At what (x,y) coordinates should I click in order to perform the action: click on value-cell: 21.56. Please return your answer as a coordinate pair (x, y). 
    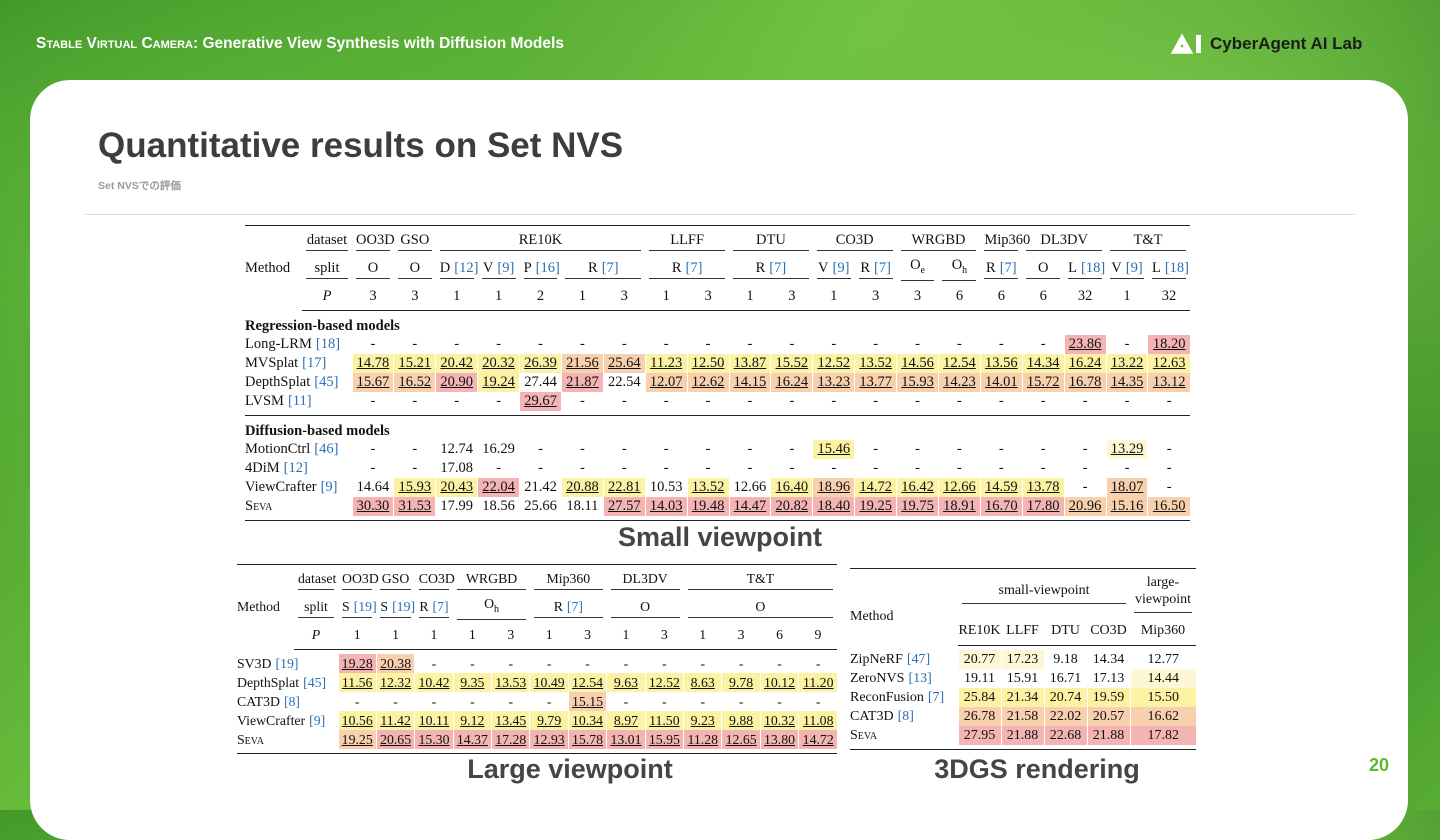
    Looking at the image, I should click on (582, 363).